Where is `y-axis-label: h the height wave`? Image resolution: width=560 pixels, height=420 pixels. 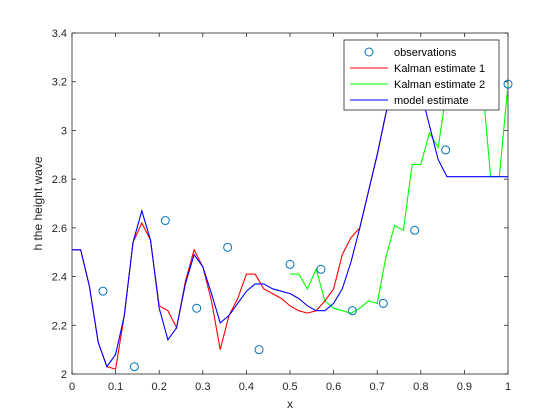 y-axis-label: h the height wave is located at coordinates (38, 203).